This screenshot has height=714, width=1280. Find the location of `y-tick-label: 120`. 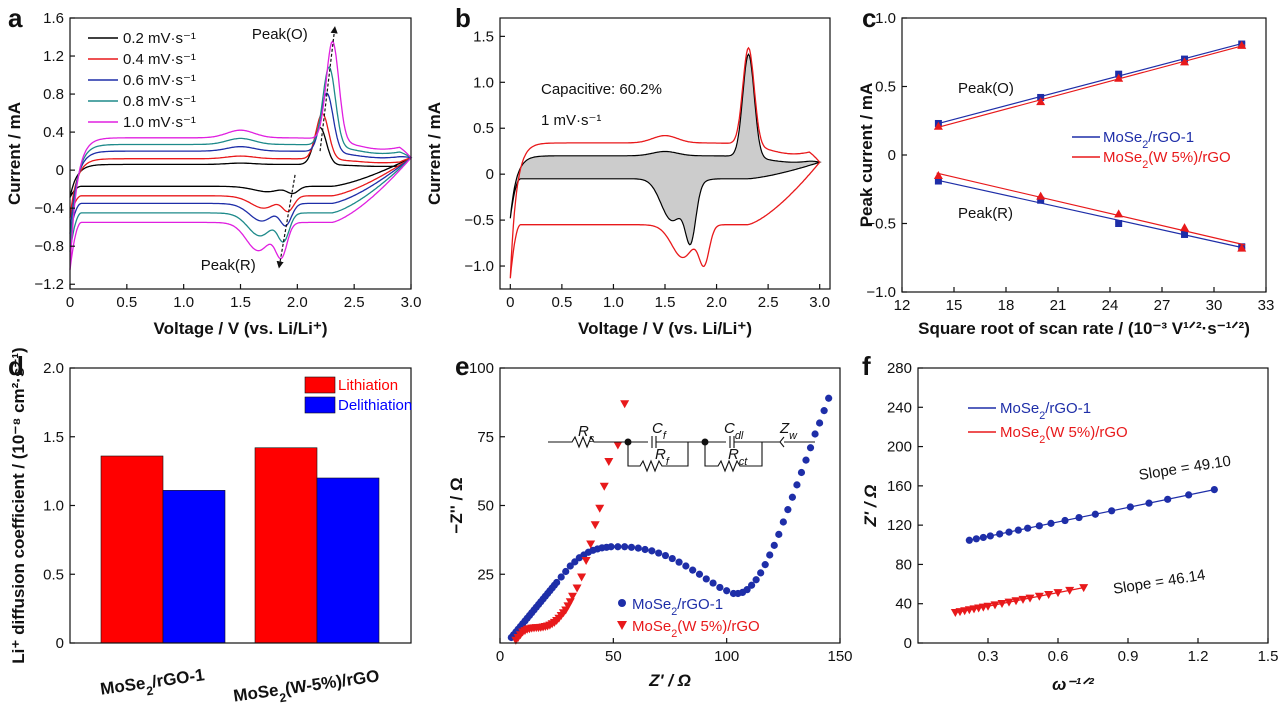

y-tick-label: 120 is located at coordinates (899, 525).